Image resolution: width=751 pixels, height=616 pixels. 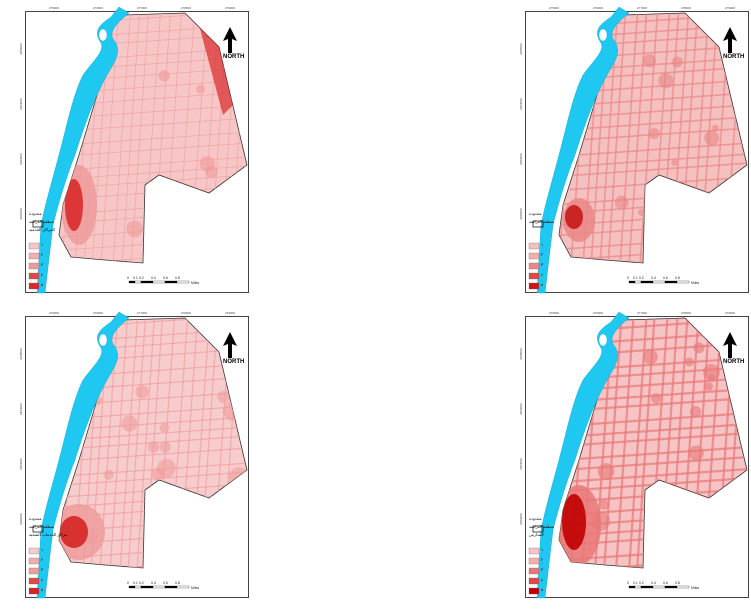 What do you see at coordinates (230, 345) in the screenshot?
I see `north-arrow-icon` at bounding box center [230, 345].